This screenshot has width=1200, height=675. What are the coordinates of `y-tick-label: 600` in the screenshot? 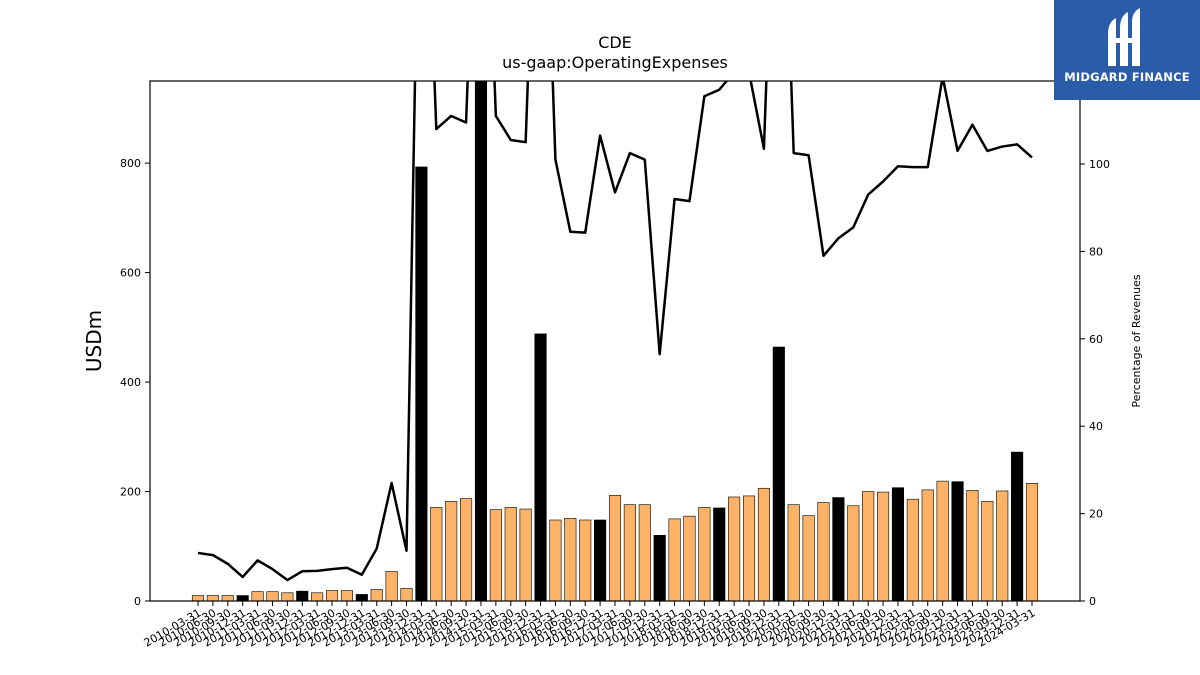 It's located at (130, 273).